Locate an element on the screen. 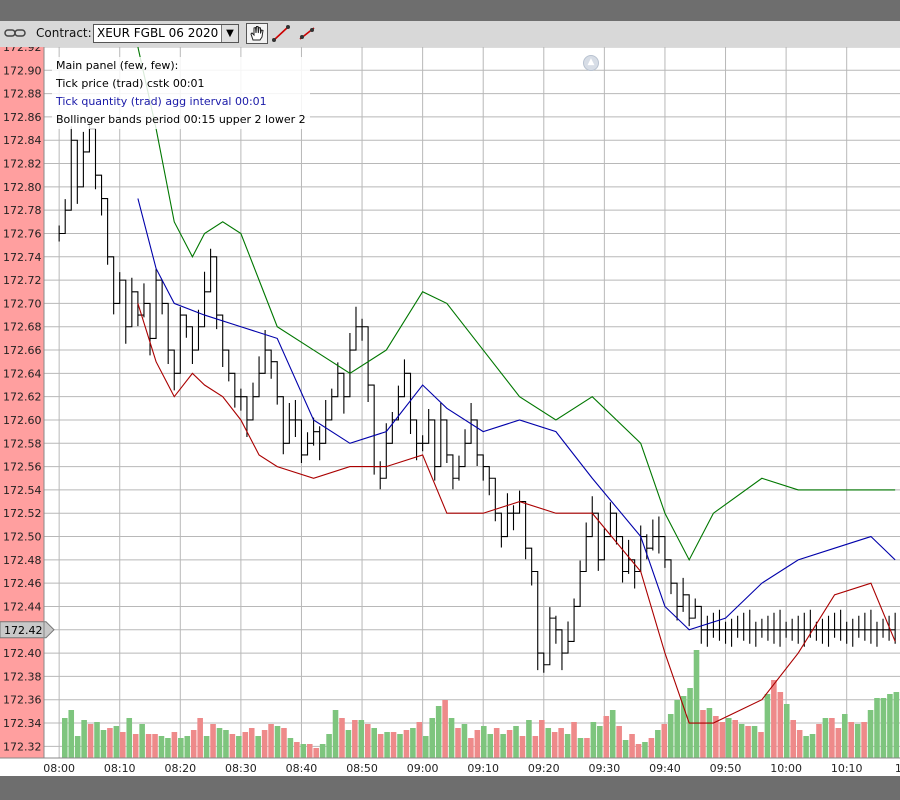  y-tick-label: 172.44 is located at coordinates (22, 606).